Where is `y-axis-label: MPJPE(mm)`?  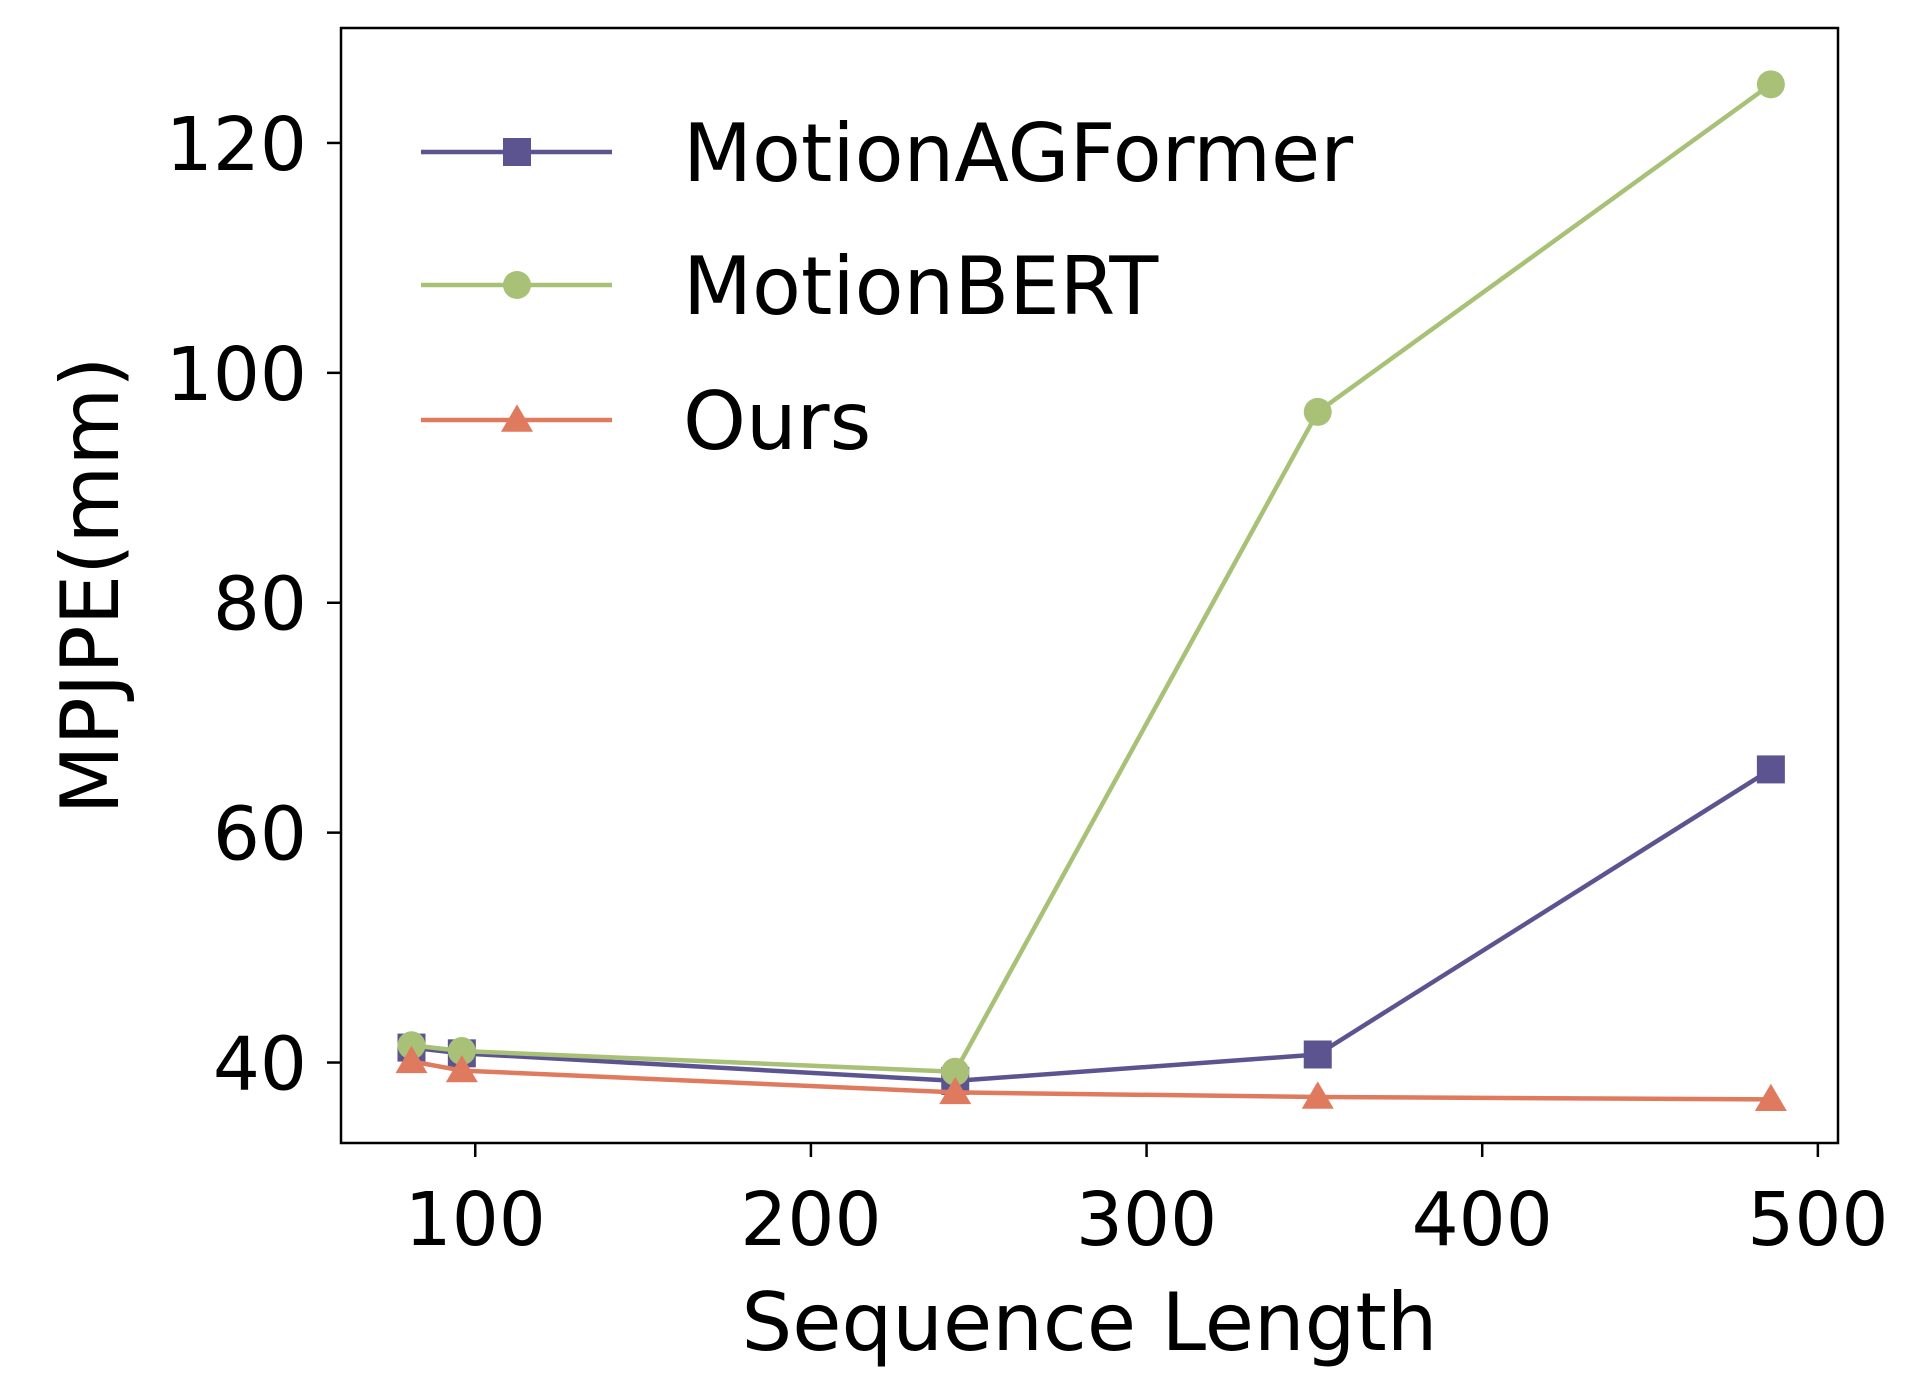
y-axis-label: MPJPE(mm) is located at coordinates (90, 586).